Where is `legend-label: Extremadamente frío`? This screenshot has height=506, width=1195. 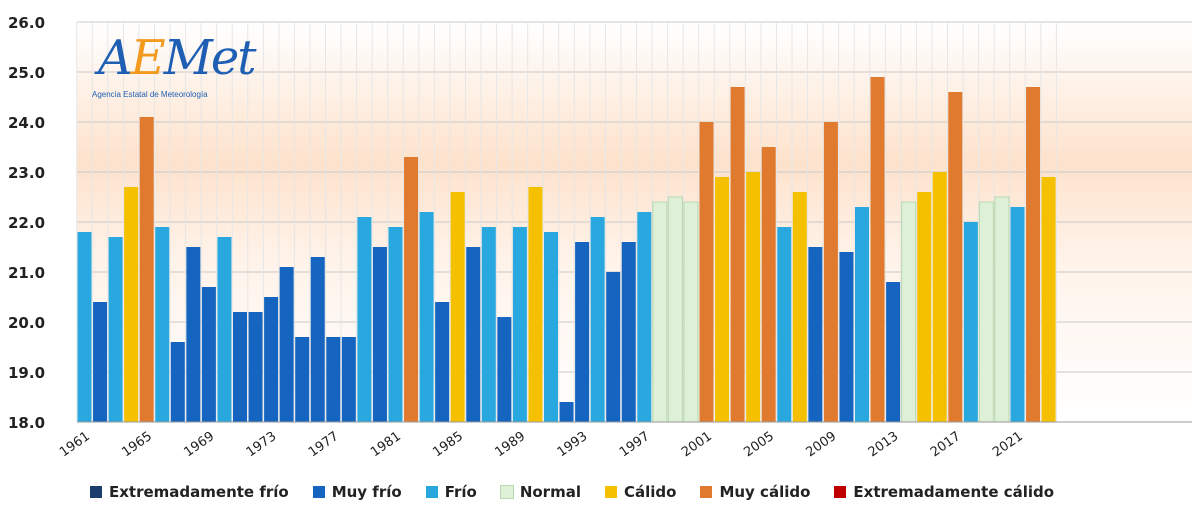 legend-label: Extremadamente frío is located at coordinates (199, 492).